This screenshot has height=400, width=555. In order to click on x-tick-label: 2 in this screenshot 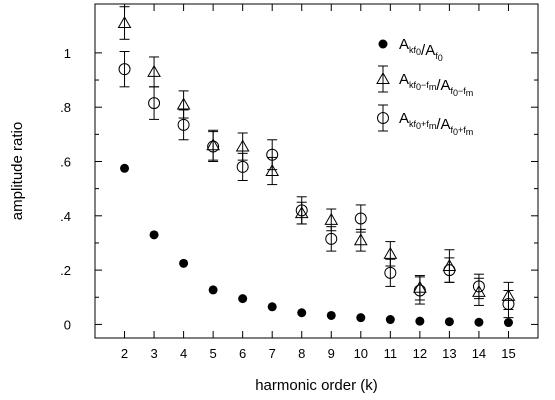, I will do `click(124, 353)`.